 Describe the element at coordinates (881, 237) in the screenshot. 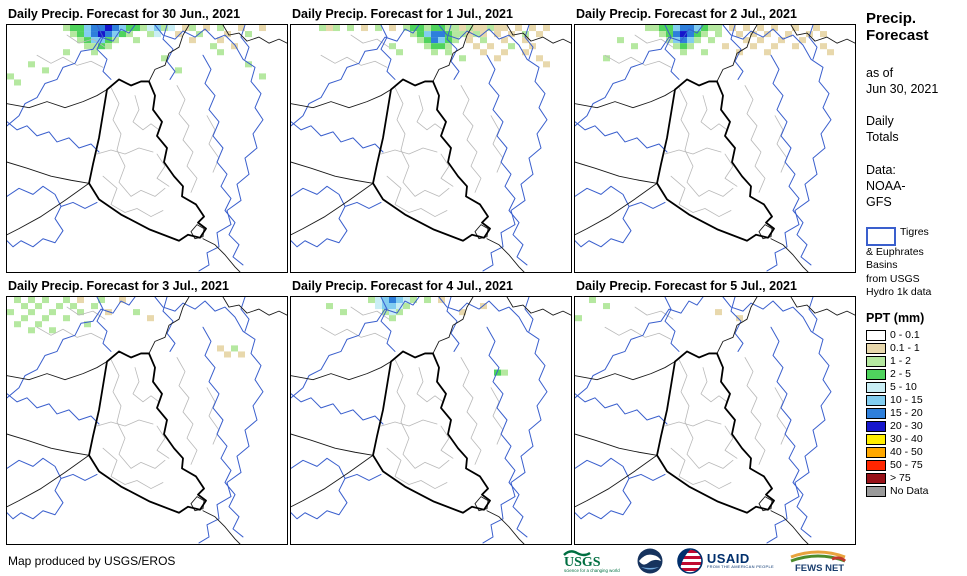

I see `basin-outline-swatch` at that location.